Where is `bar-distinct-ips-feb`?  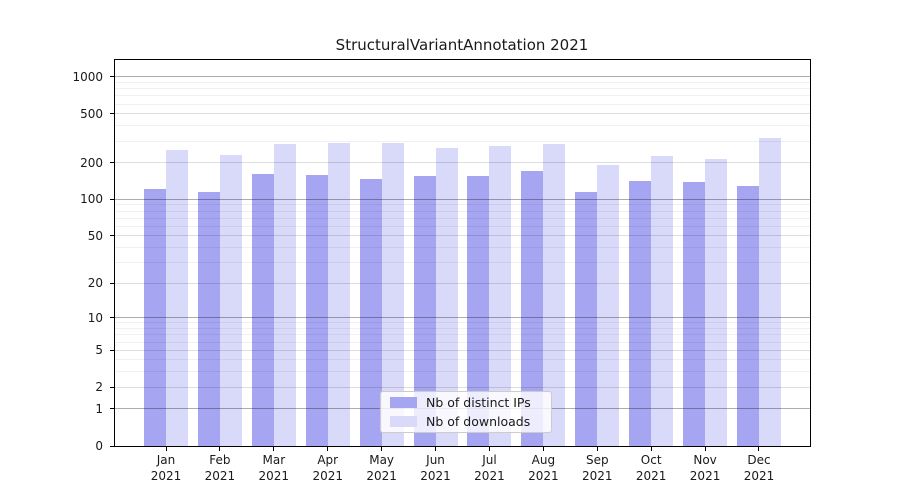 bar-distinct-ips-feb is located at coordinates (208, 318).